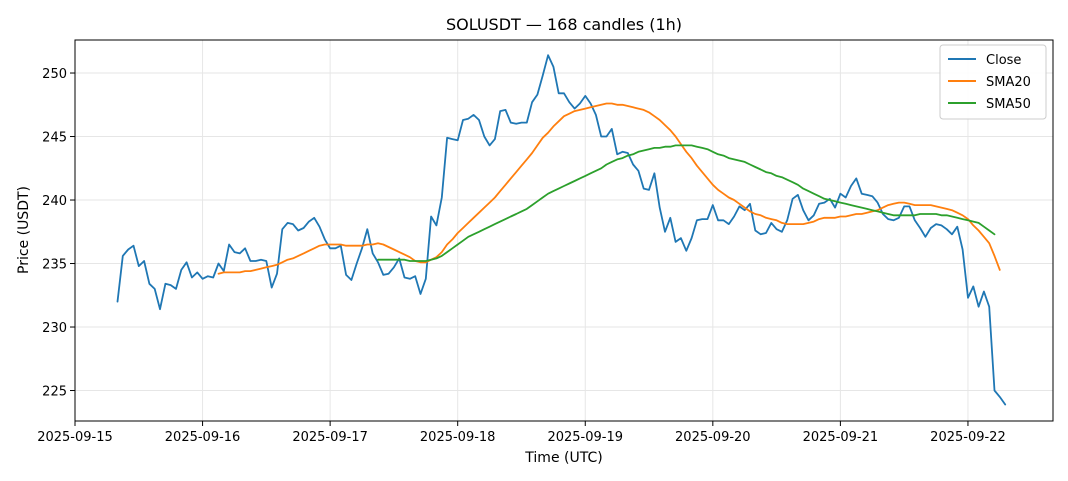 The height and width of the screenshot is (481, 1068). I want to click on x-tick-label: 2025-09-16, so click(203, 437).